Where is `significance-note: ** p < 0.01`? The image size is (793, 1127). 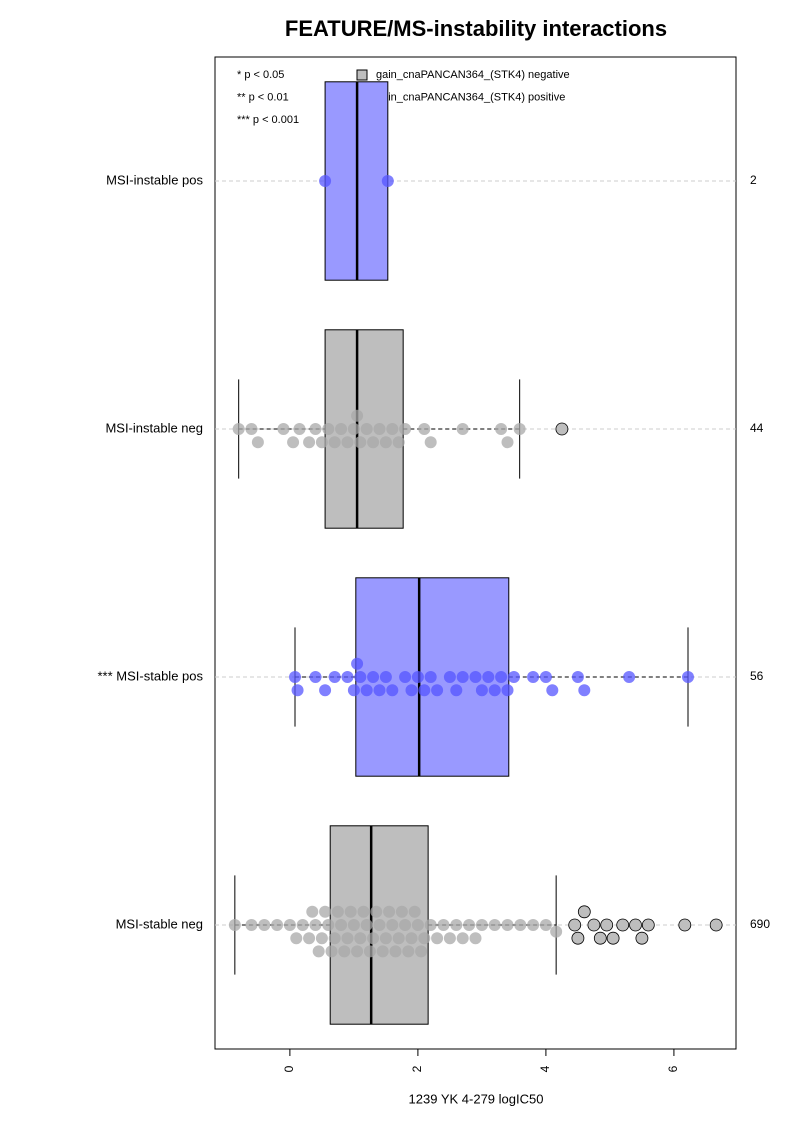 significance-note: ** p < 0.01 is located at coordinates (263, 97).